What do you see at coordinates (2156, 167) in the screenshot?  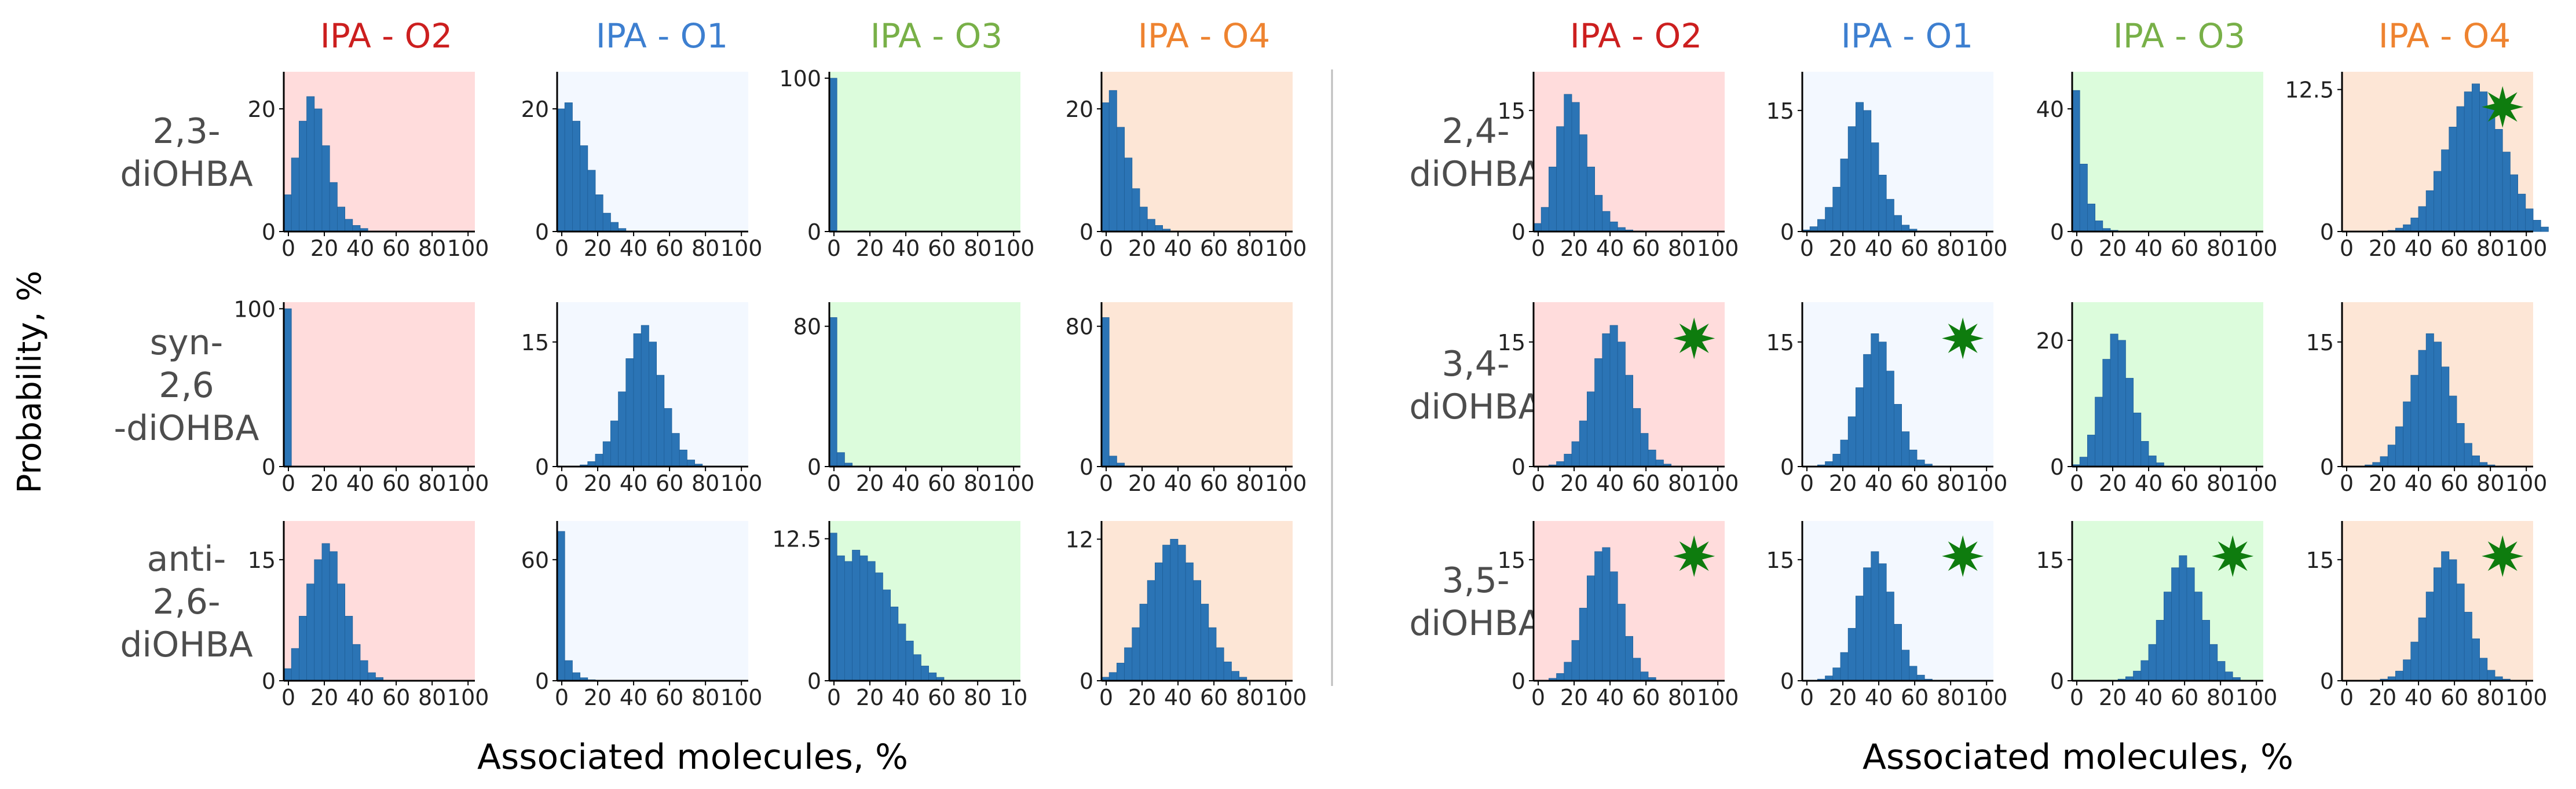 I see `right-histogram-r0-o3: 0 20 40 60 80 100 0 40` at bounding box center [2156, 167].